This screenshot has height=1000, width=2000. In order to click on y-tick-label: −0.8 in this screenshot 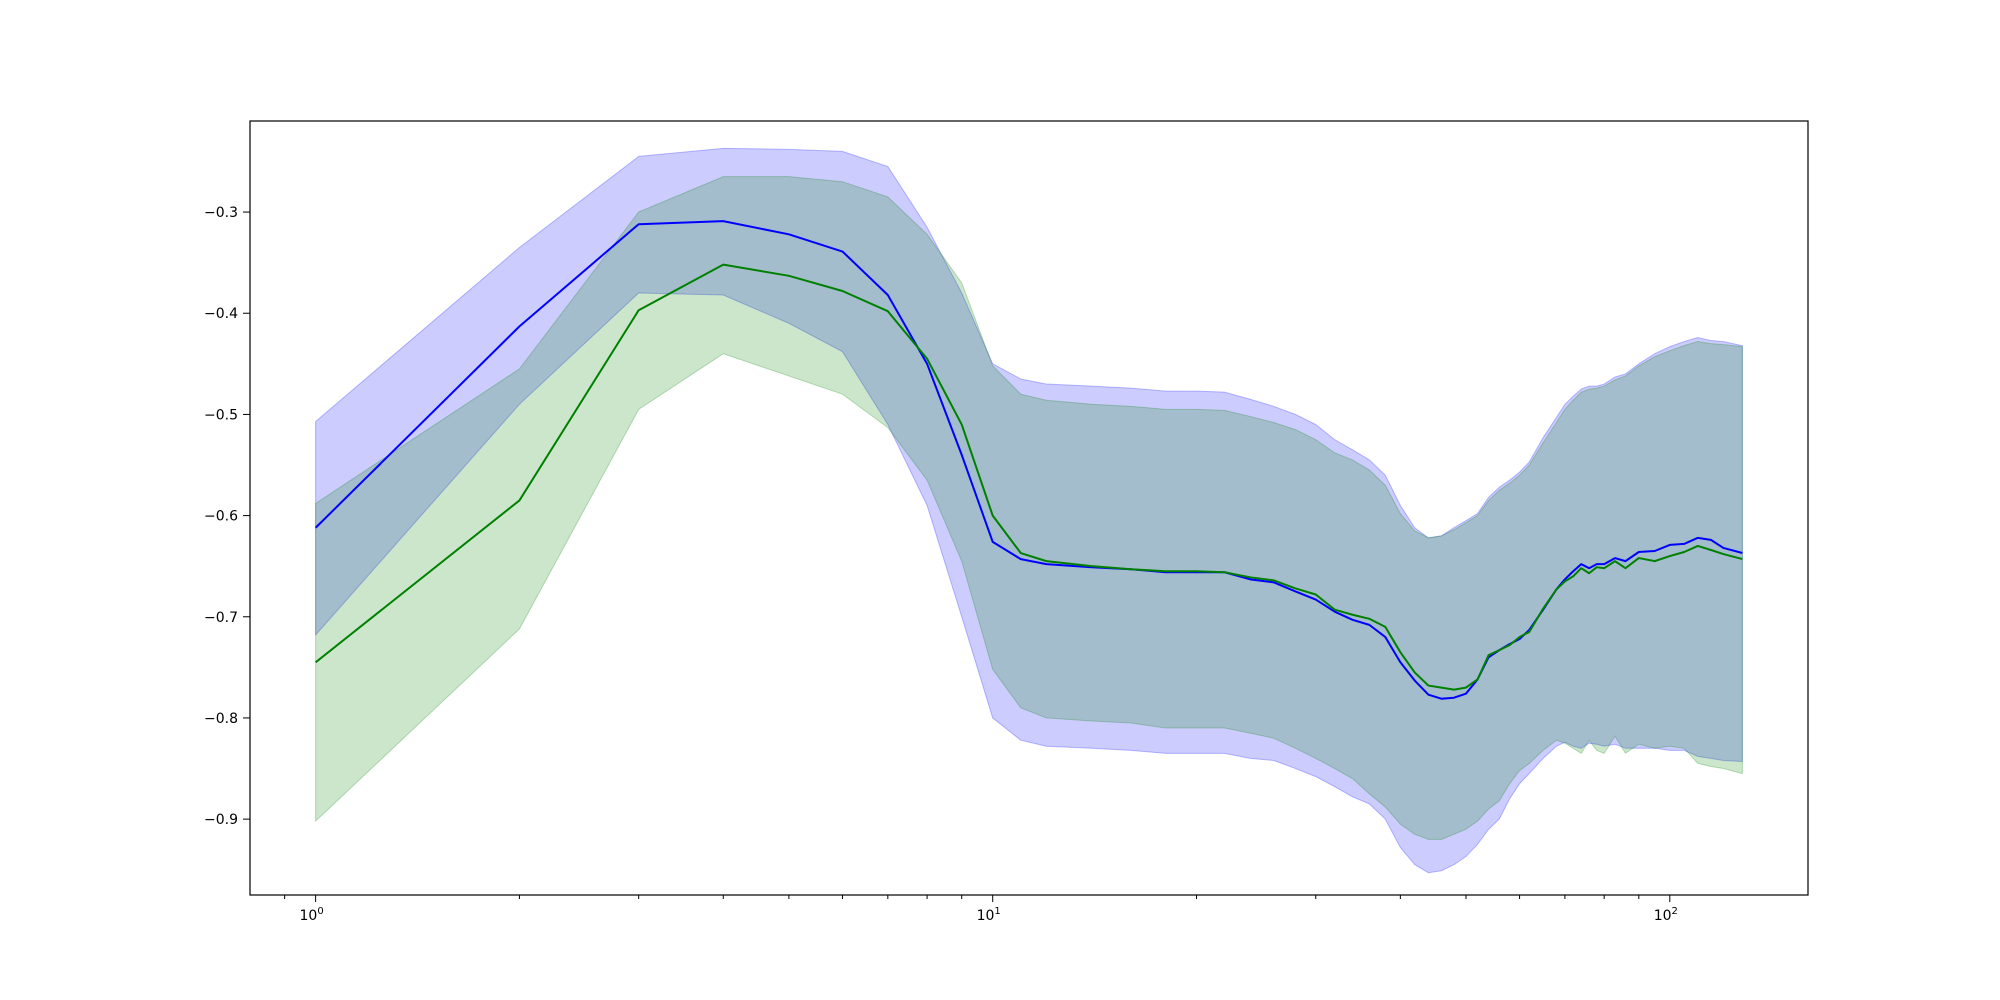, I will do `click(221, 719)`.